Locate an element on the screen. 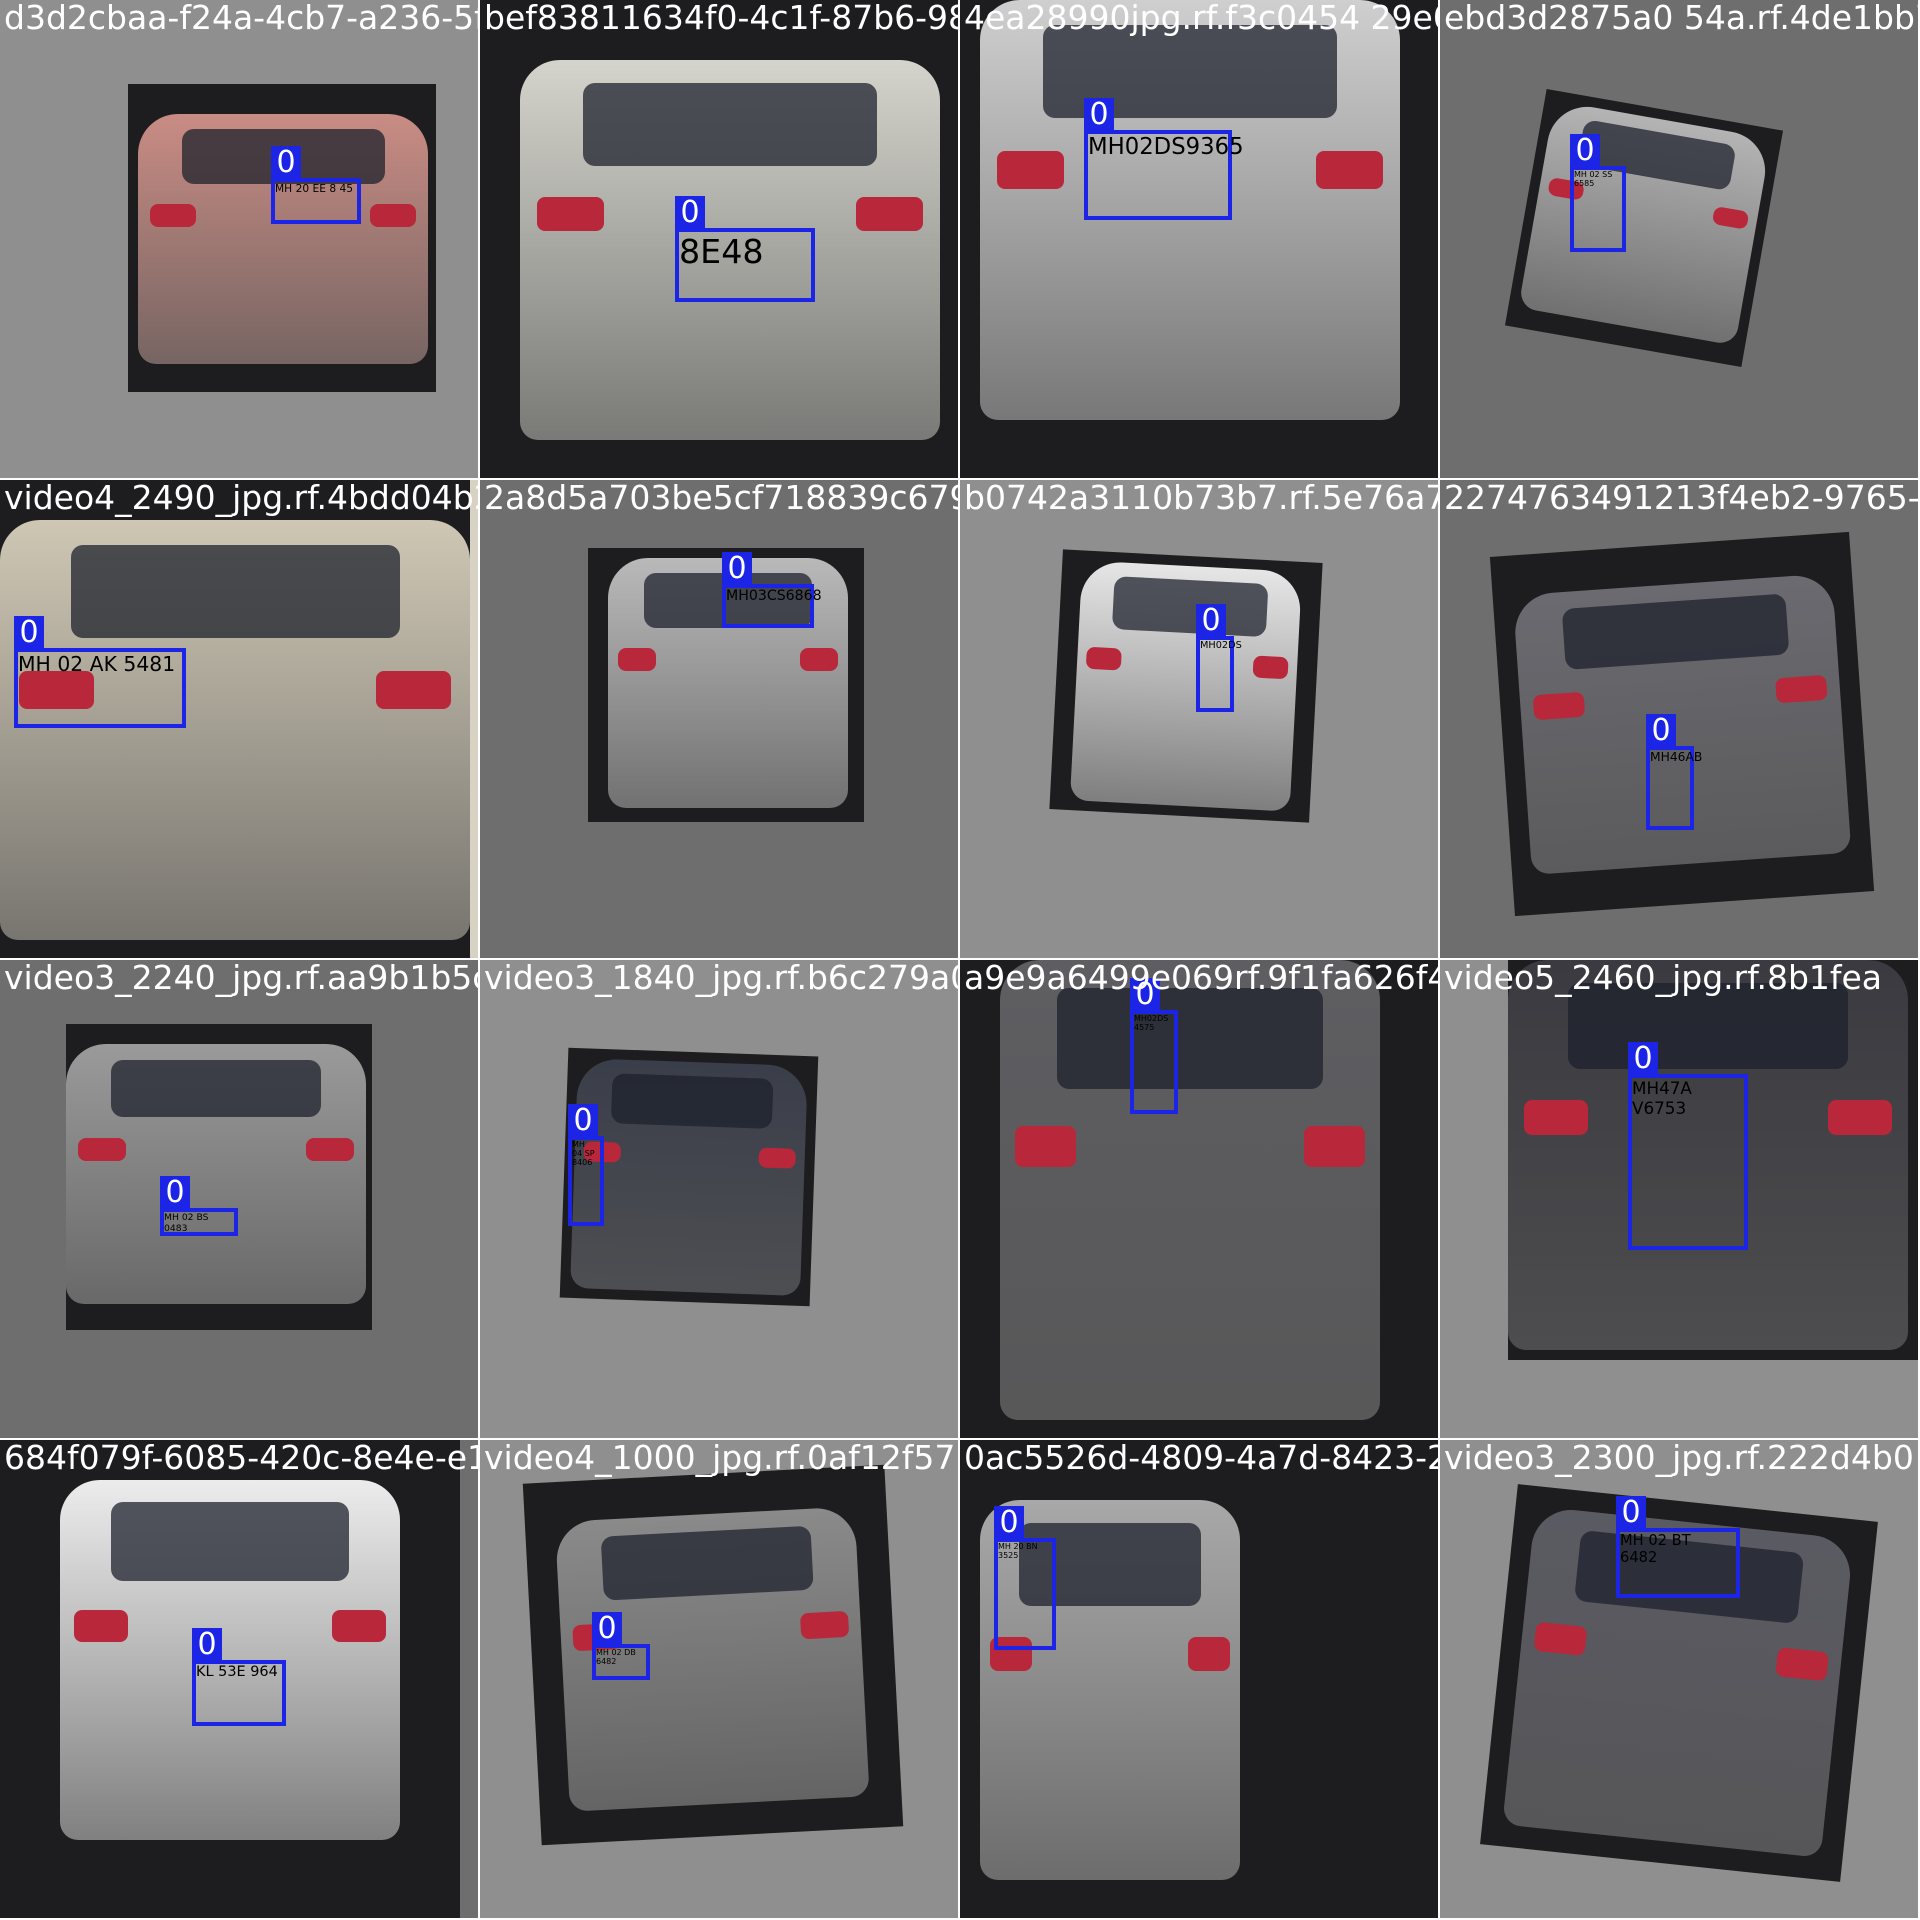 This screenshot has width=1920, height=1920. image-filename: video3_1840_jpg.rf.b6c279a0e9a6499e0 is located at coordinates (722, 978).